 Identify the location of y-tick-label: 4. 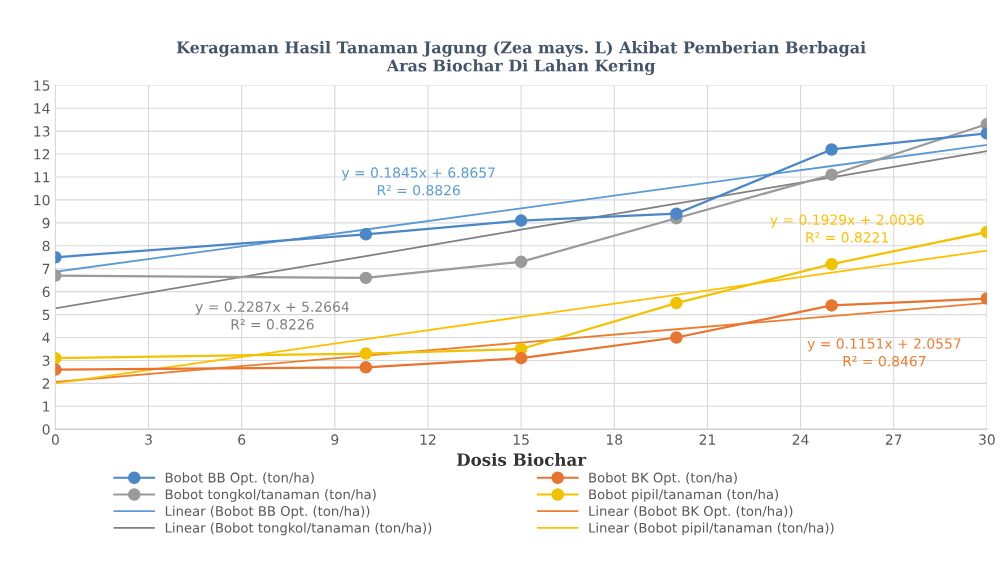
(46, 337).